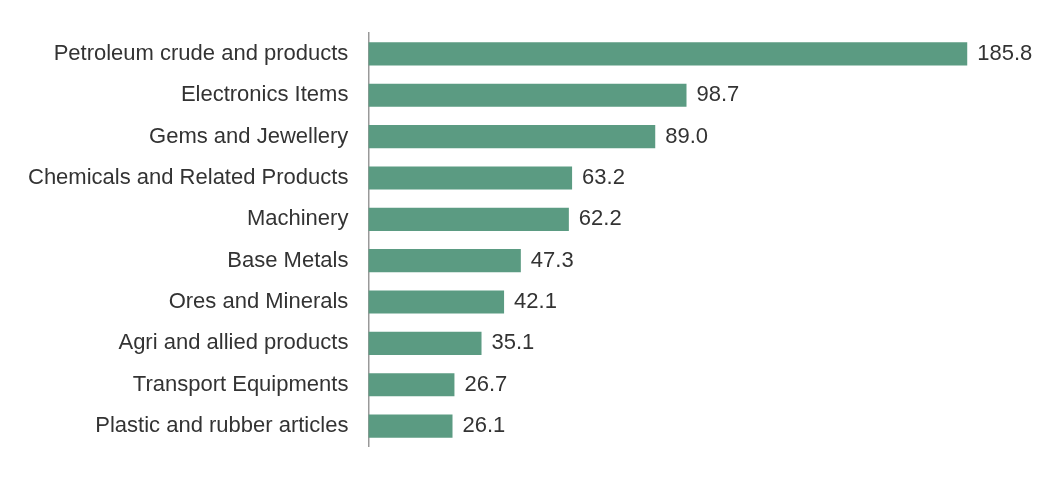 This screenshot has width=1048, height=480. Describe the element at coordinates (484, 425) in the screenshot. I see `data-label: 26.1` at that location.